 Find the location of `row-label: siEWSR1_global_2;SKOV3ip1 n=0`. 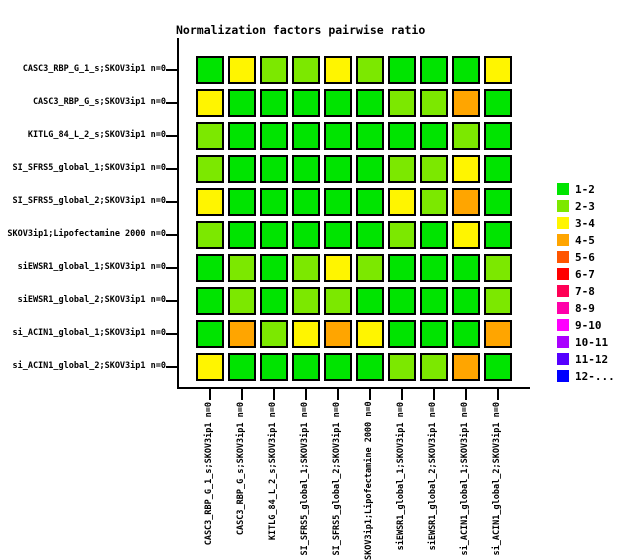

row-label: siEWSR1_global_2;SKOV3ip1 n=0 is located at coordinates (91, 300).